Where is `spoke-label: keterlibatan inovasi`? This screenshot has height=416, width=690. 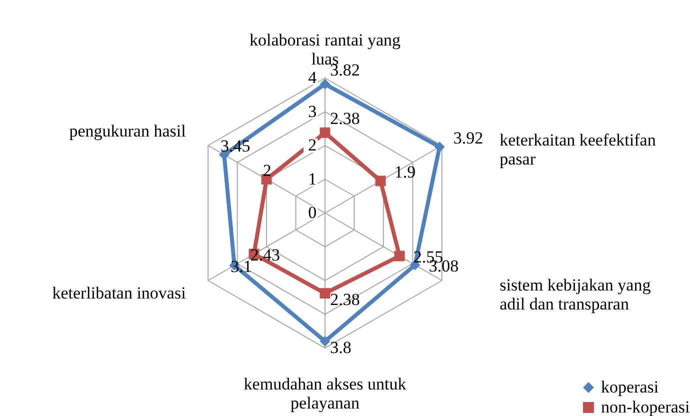
spoke-label: keterlibatan inovasi is located at coordinates (119, 293).